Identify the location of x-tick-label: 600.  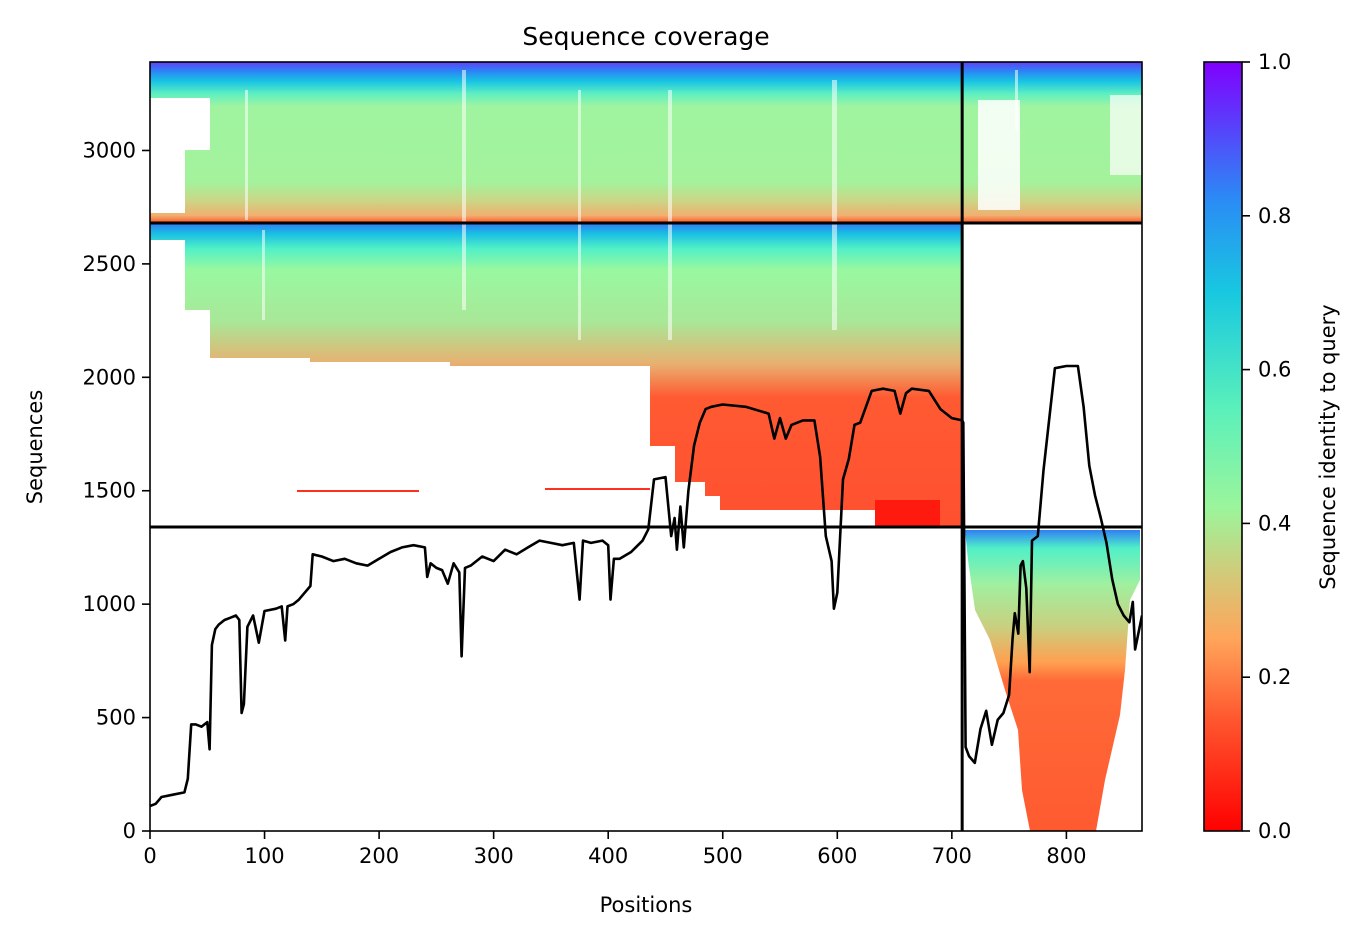
(837, 856).